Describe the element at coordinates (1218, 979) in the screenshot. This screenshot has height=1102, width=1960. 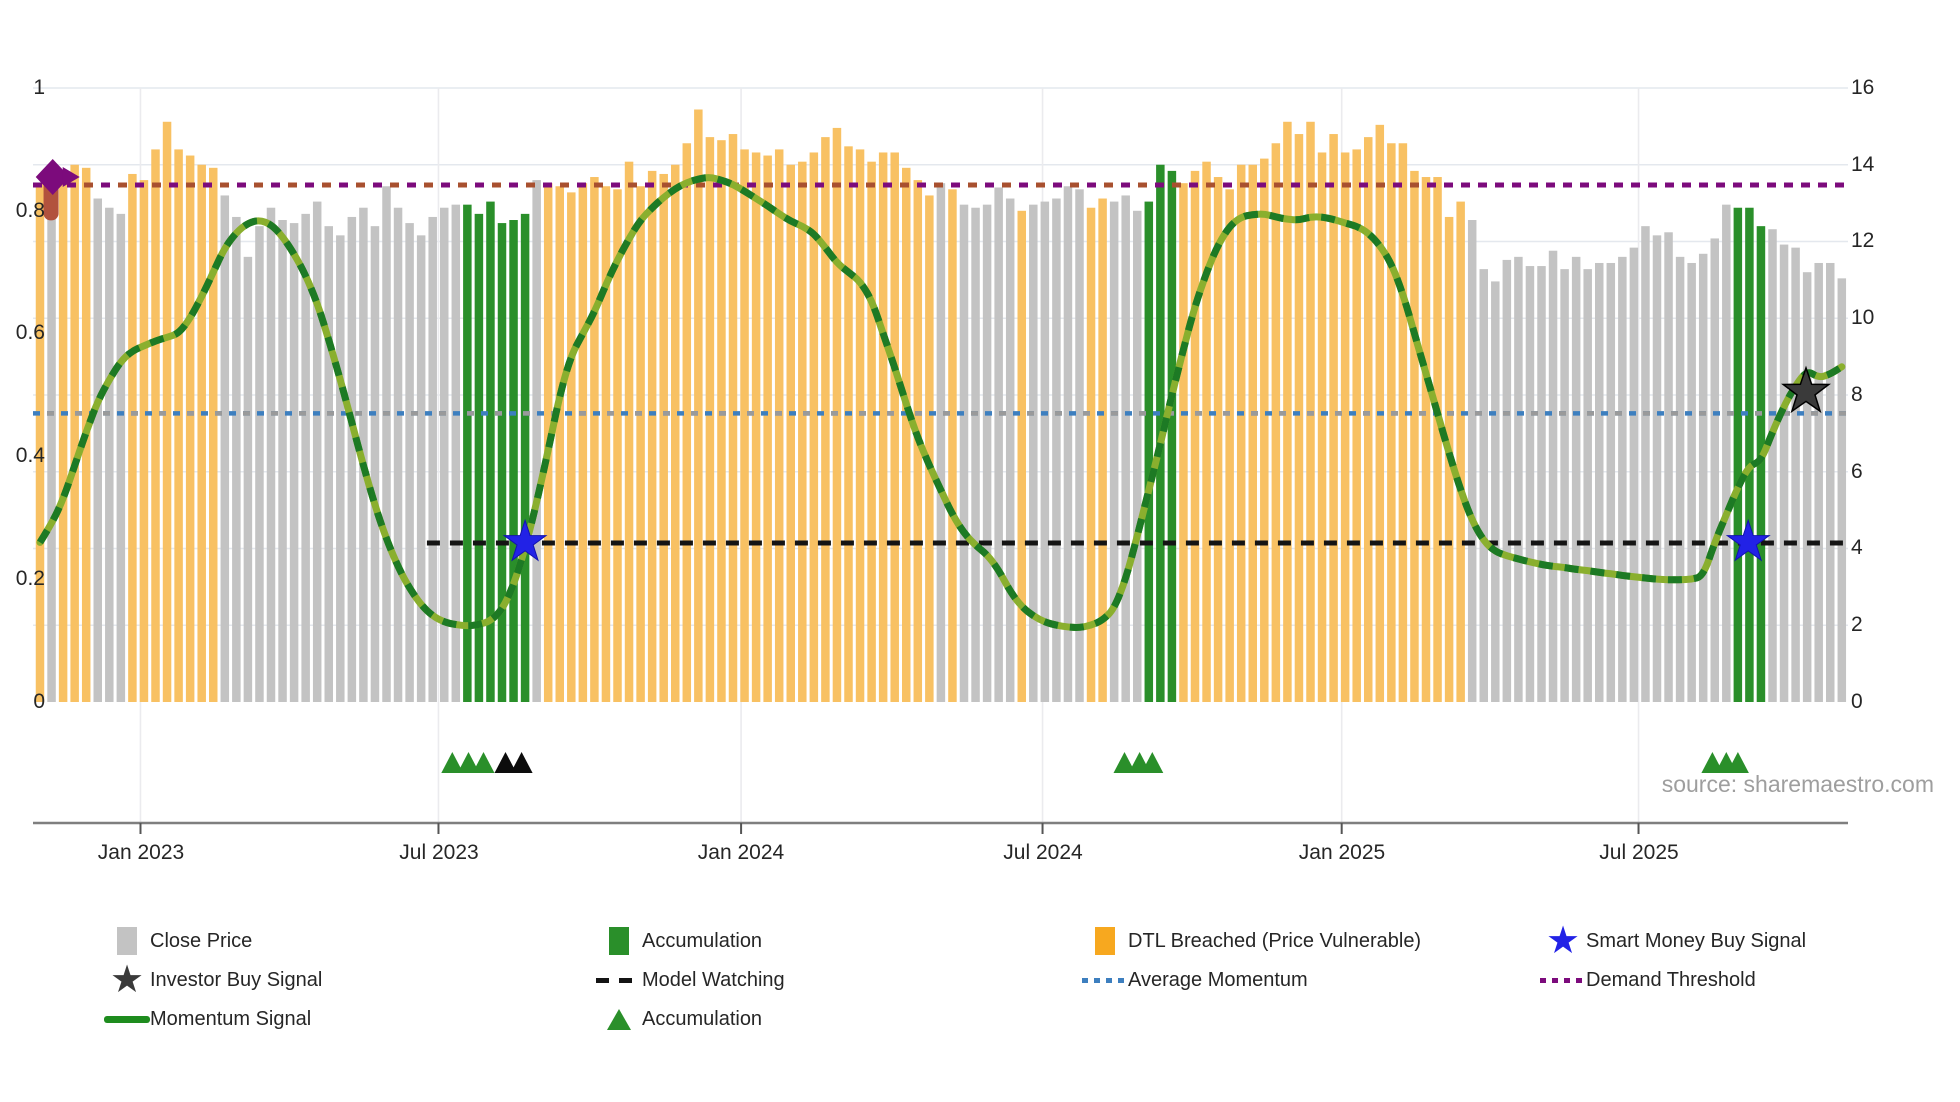
I see `legend-label: Average Momentum` at that location.